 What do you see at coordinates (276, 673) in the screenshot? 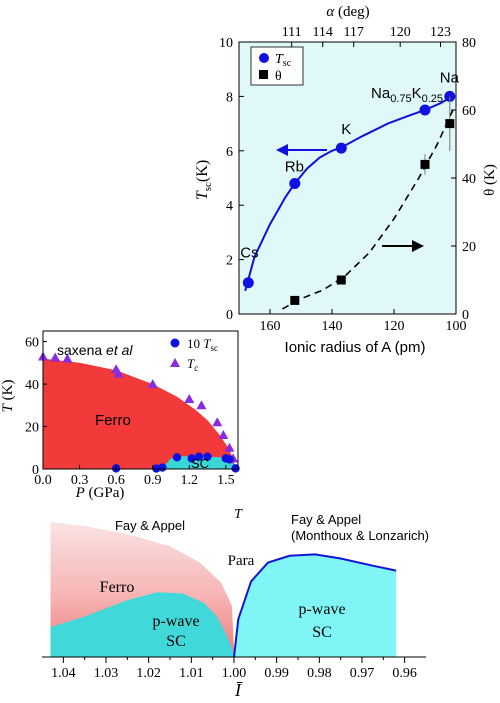
I see `bottom-x-tick-label: 0.99` at bounding box center [276, 673].